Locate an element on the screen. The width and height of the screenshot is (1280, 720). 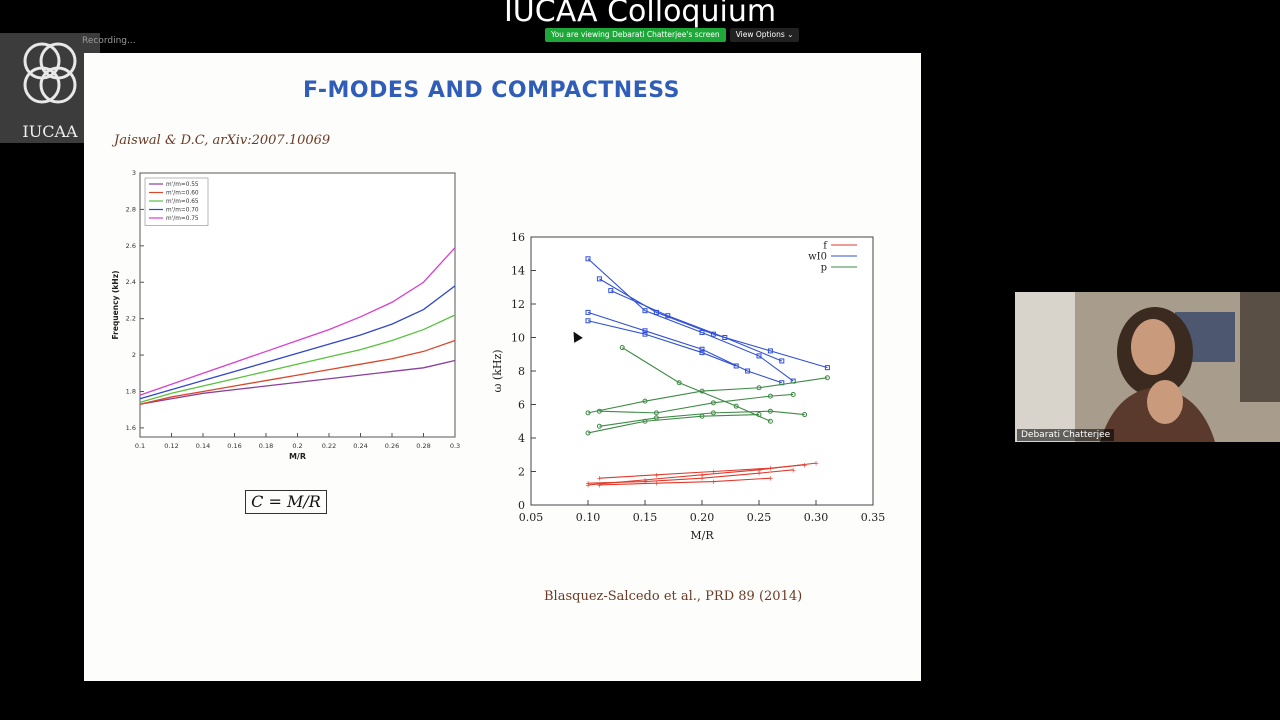
y-tick-label: 16 is located at coordinates (518, 237).